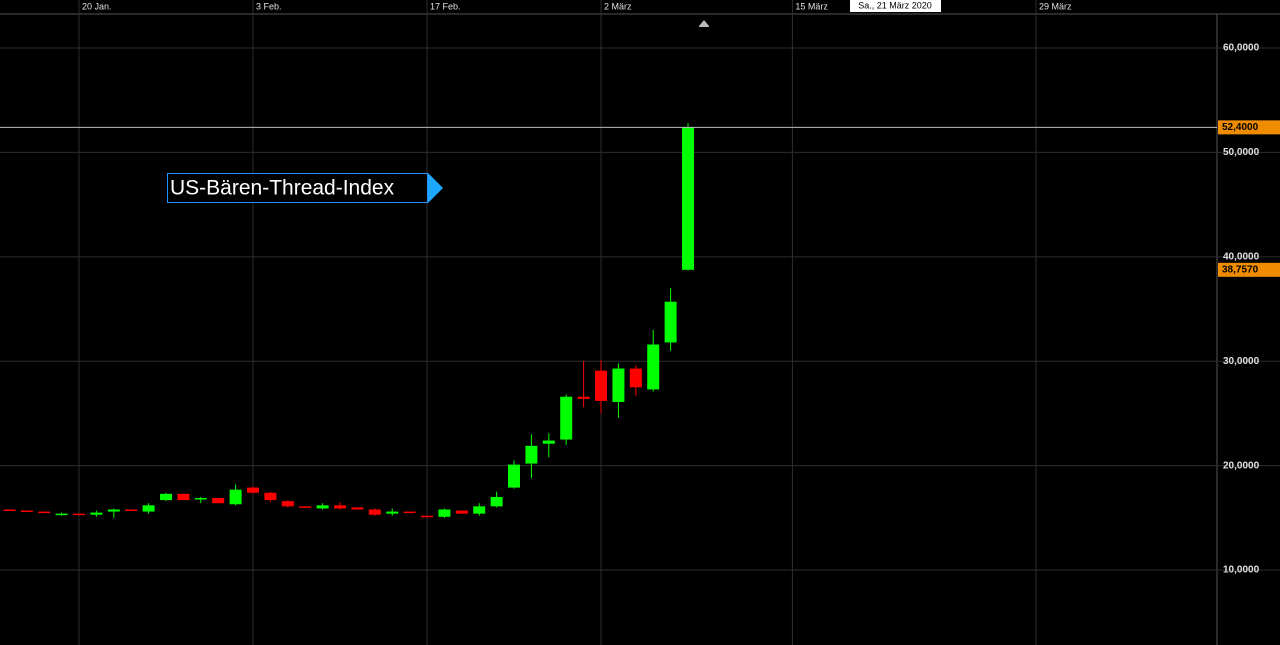 This screenshot has width=1280, height=645. What do you see at coordinates (435, 188) in the screenshot?
I see `title-arrow` at bounding box center [435, 188].